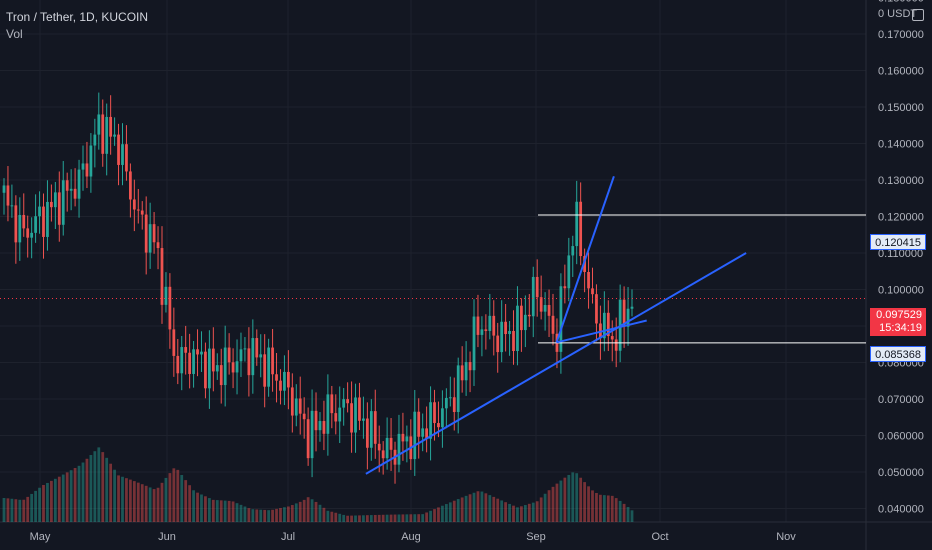 Image resolution: width=932 pixels, height=550 pixels. I want to click on price-tick-label: 0.070000, so click(901, 400).